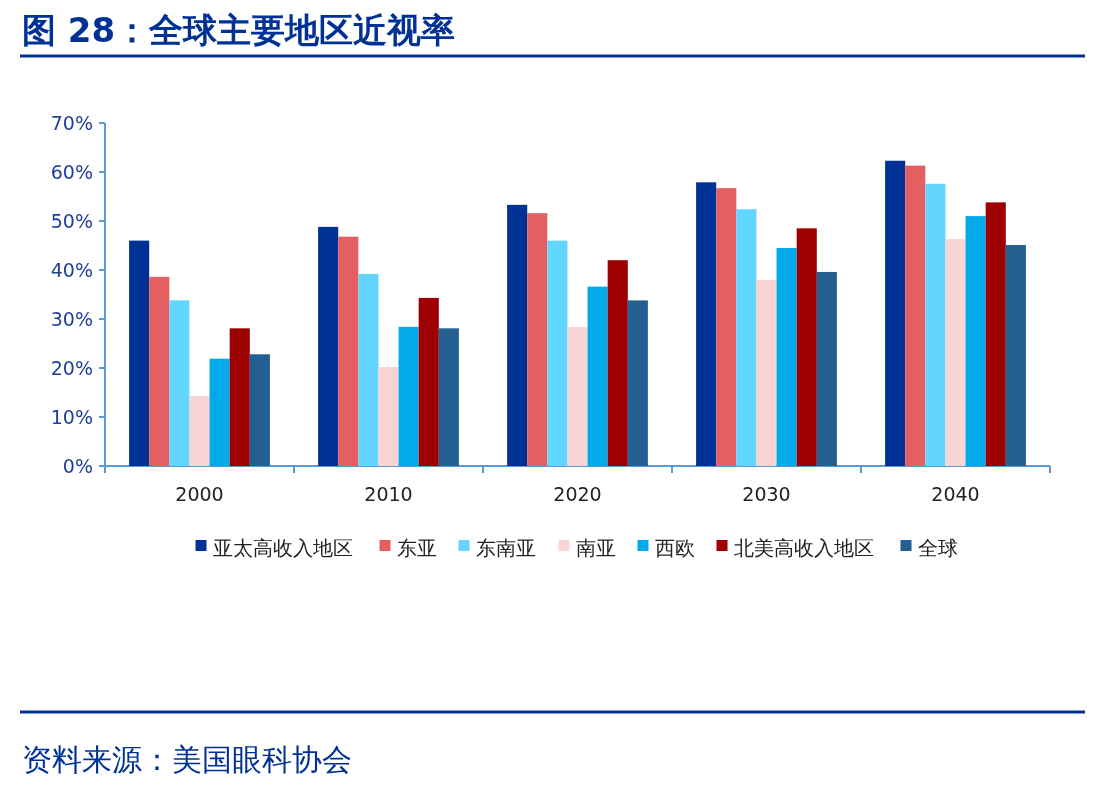 Image resolution: width=1106 pixels, height=791 pixels. I want to click on y-tick-label: 60%, so click(71, 172).